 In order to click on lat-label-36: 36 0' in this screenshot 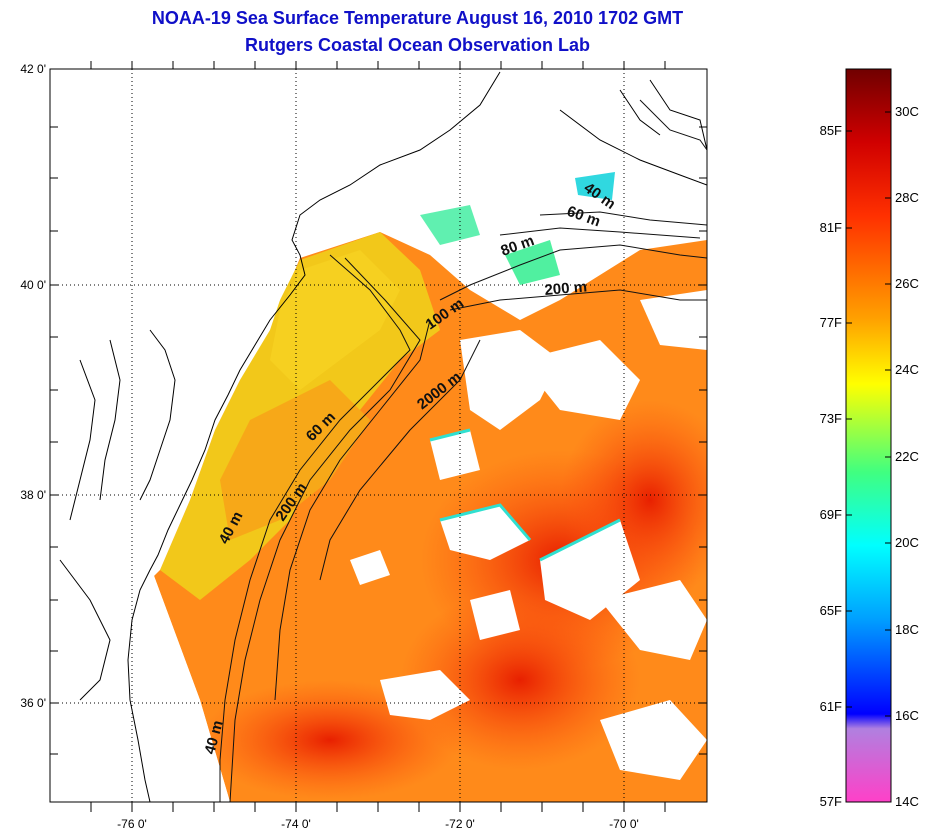, I will do `click(33, 703)`.